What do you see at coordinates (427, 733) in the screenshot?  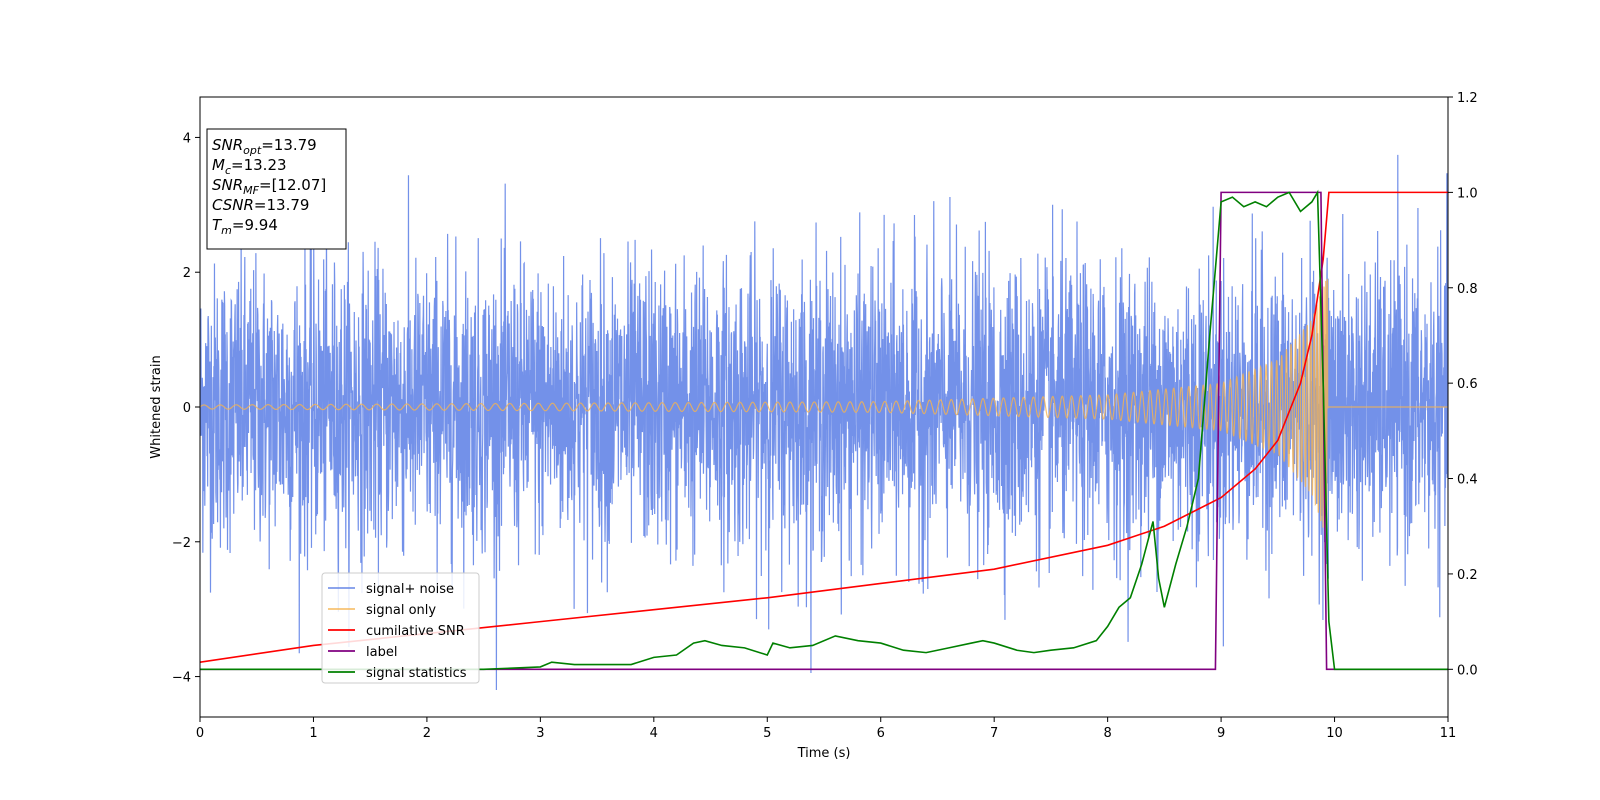 I see `x-tick-label: 2` at bounding box center [427, 733].